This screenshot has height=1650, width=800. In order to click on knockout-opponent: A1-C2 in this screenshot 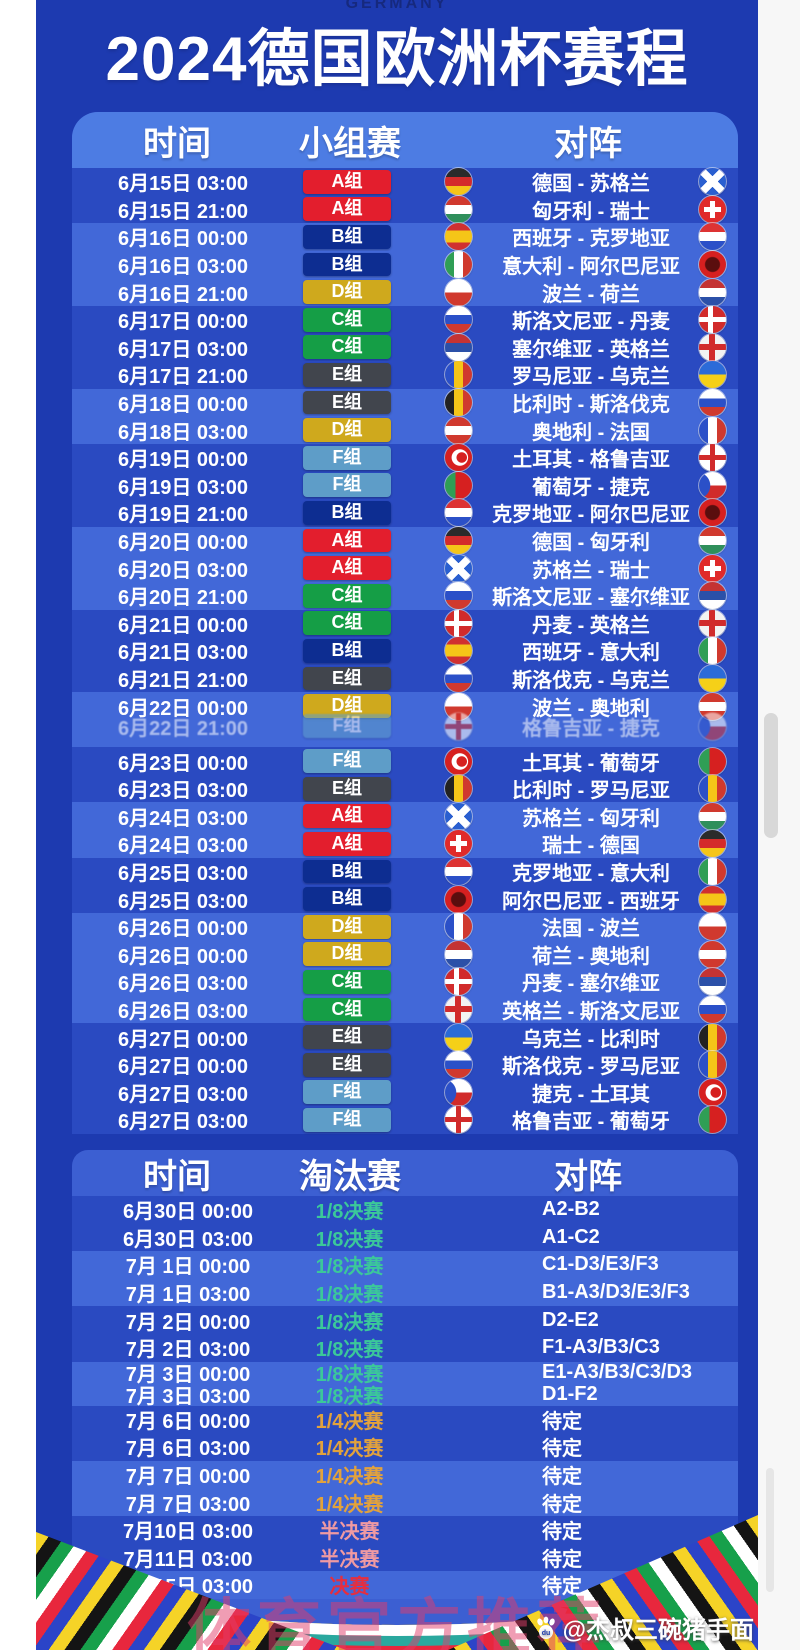, I will do `click(571, 1236)`.